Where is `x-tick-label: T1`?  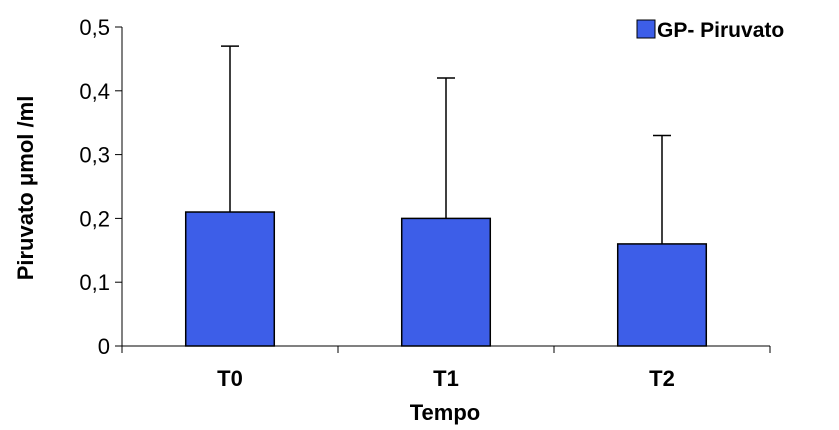
x-tick-label: T1 is located at coordinates (446, 378).